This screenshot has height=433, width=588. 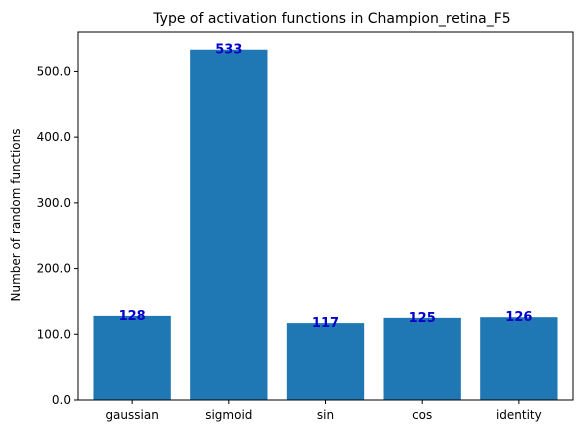 I want to click on x-tick-label-cos: cos, so click(x=422, y=415).